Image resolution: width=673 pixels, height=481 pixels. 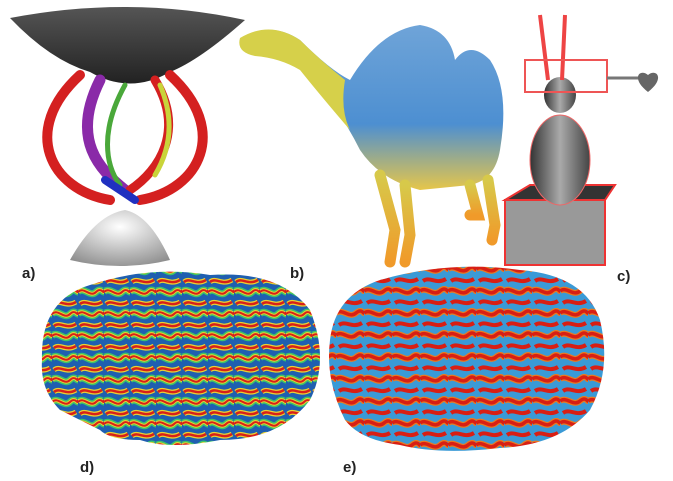 I want to click on panel-label: b), so click(x=297, y=273).